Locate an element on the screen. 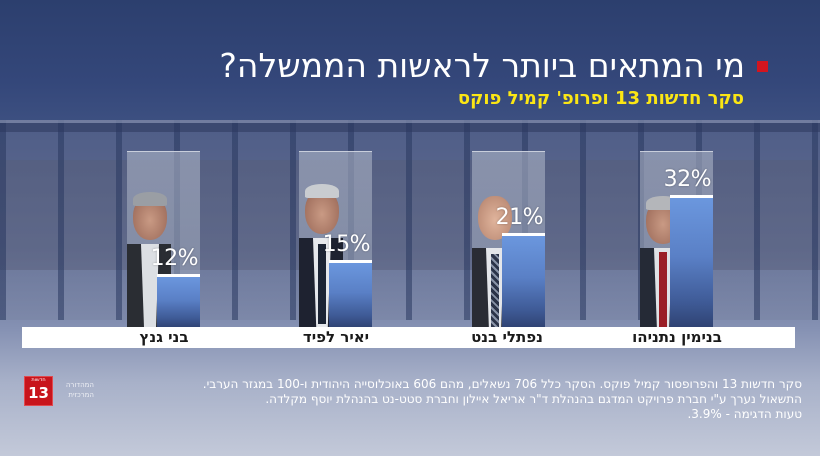 The image size is (820, 456). category-label-netanyahu: בנימין נתניהו is located at coordinates (677, 337).